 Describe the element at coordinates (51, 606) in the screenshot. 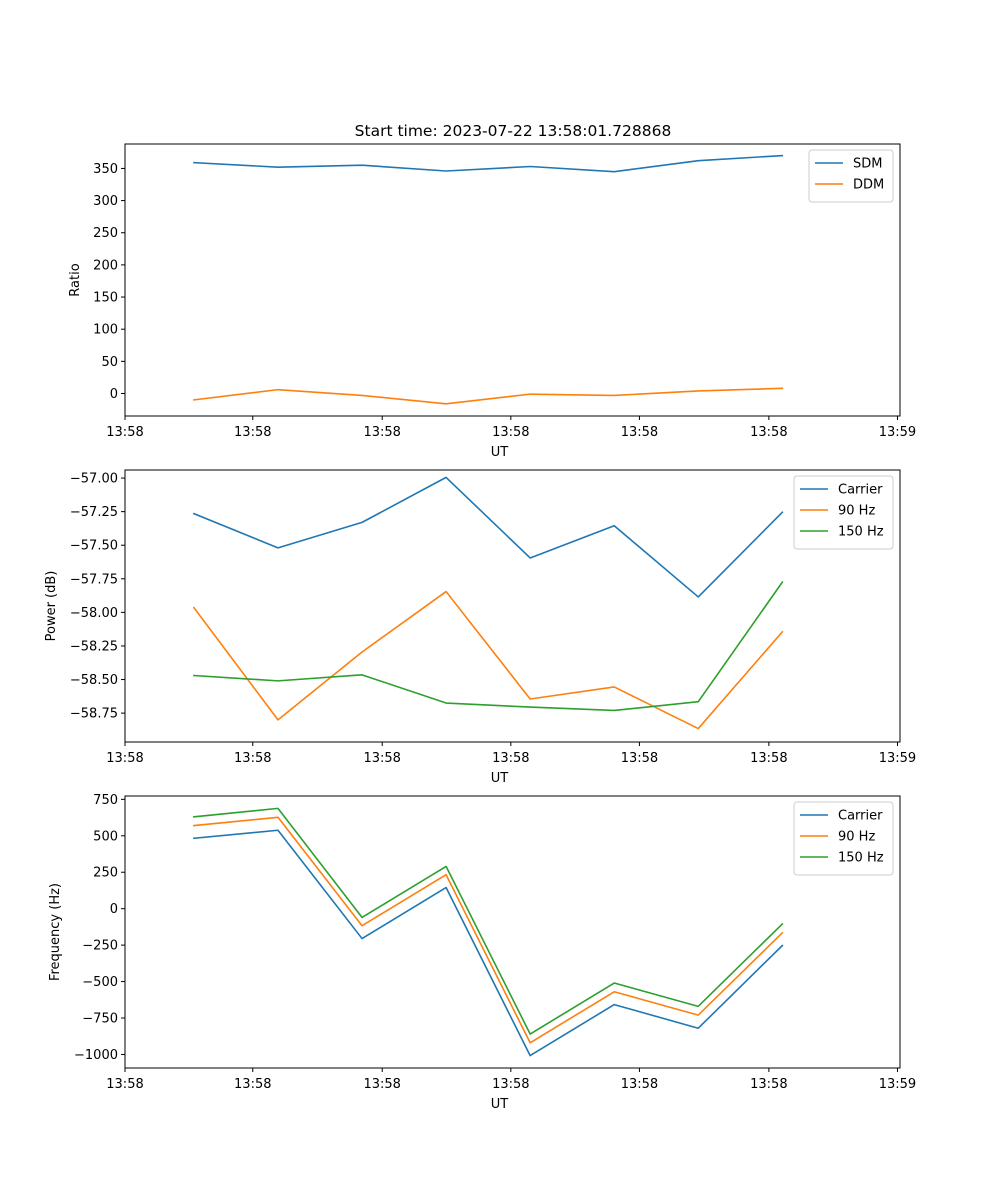

I see `y-axis-label: Power (dB)` at that location.